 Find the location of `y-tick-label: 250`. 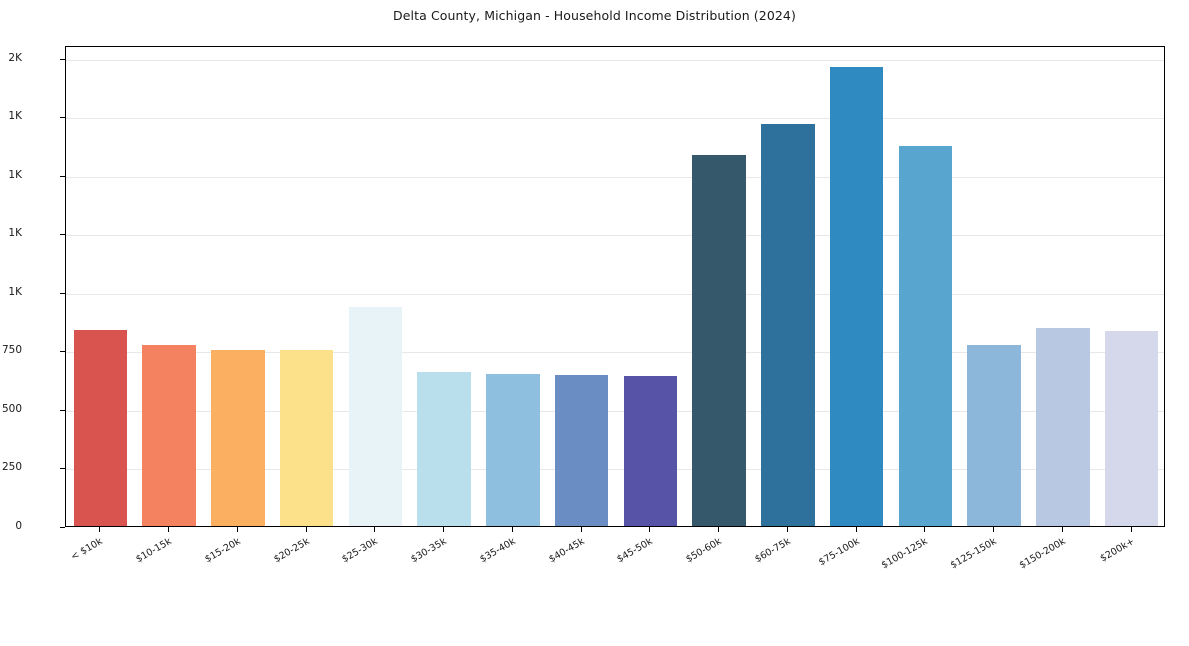

y-tick-label: 250 is located at coordinates (11, 467).